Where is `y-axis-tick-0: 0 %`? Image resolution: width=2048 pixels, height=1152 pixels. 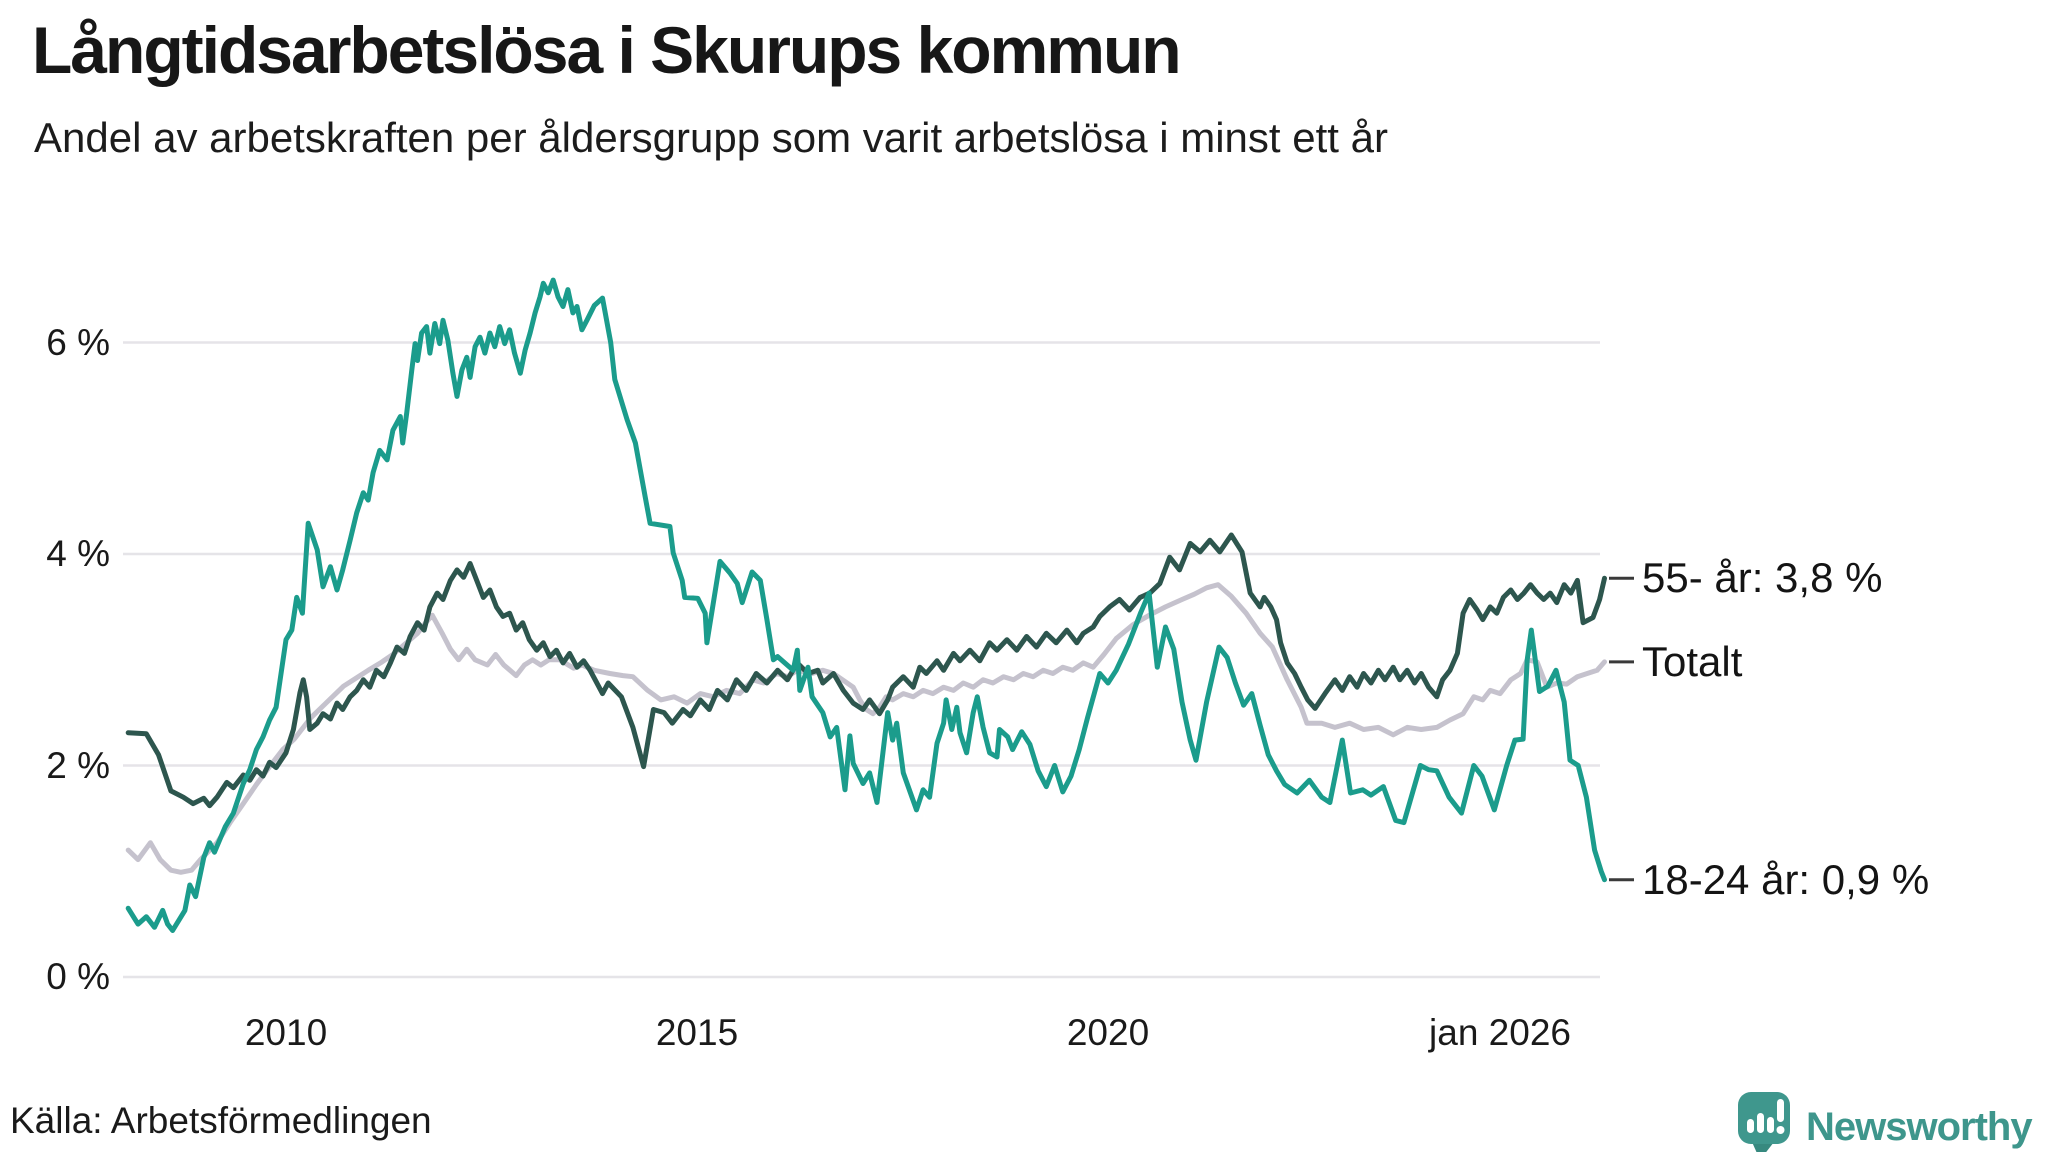 y-axis-tick-0: 0 % is located at coordinates (78, 976).